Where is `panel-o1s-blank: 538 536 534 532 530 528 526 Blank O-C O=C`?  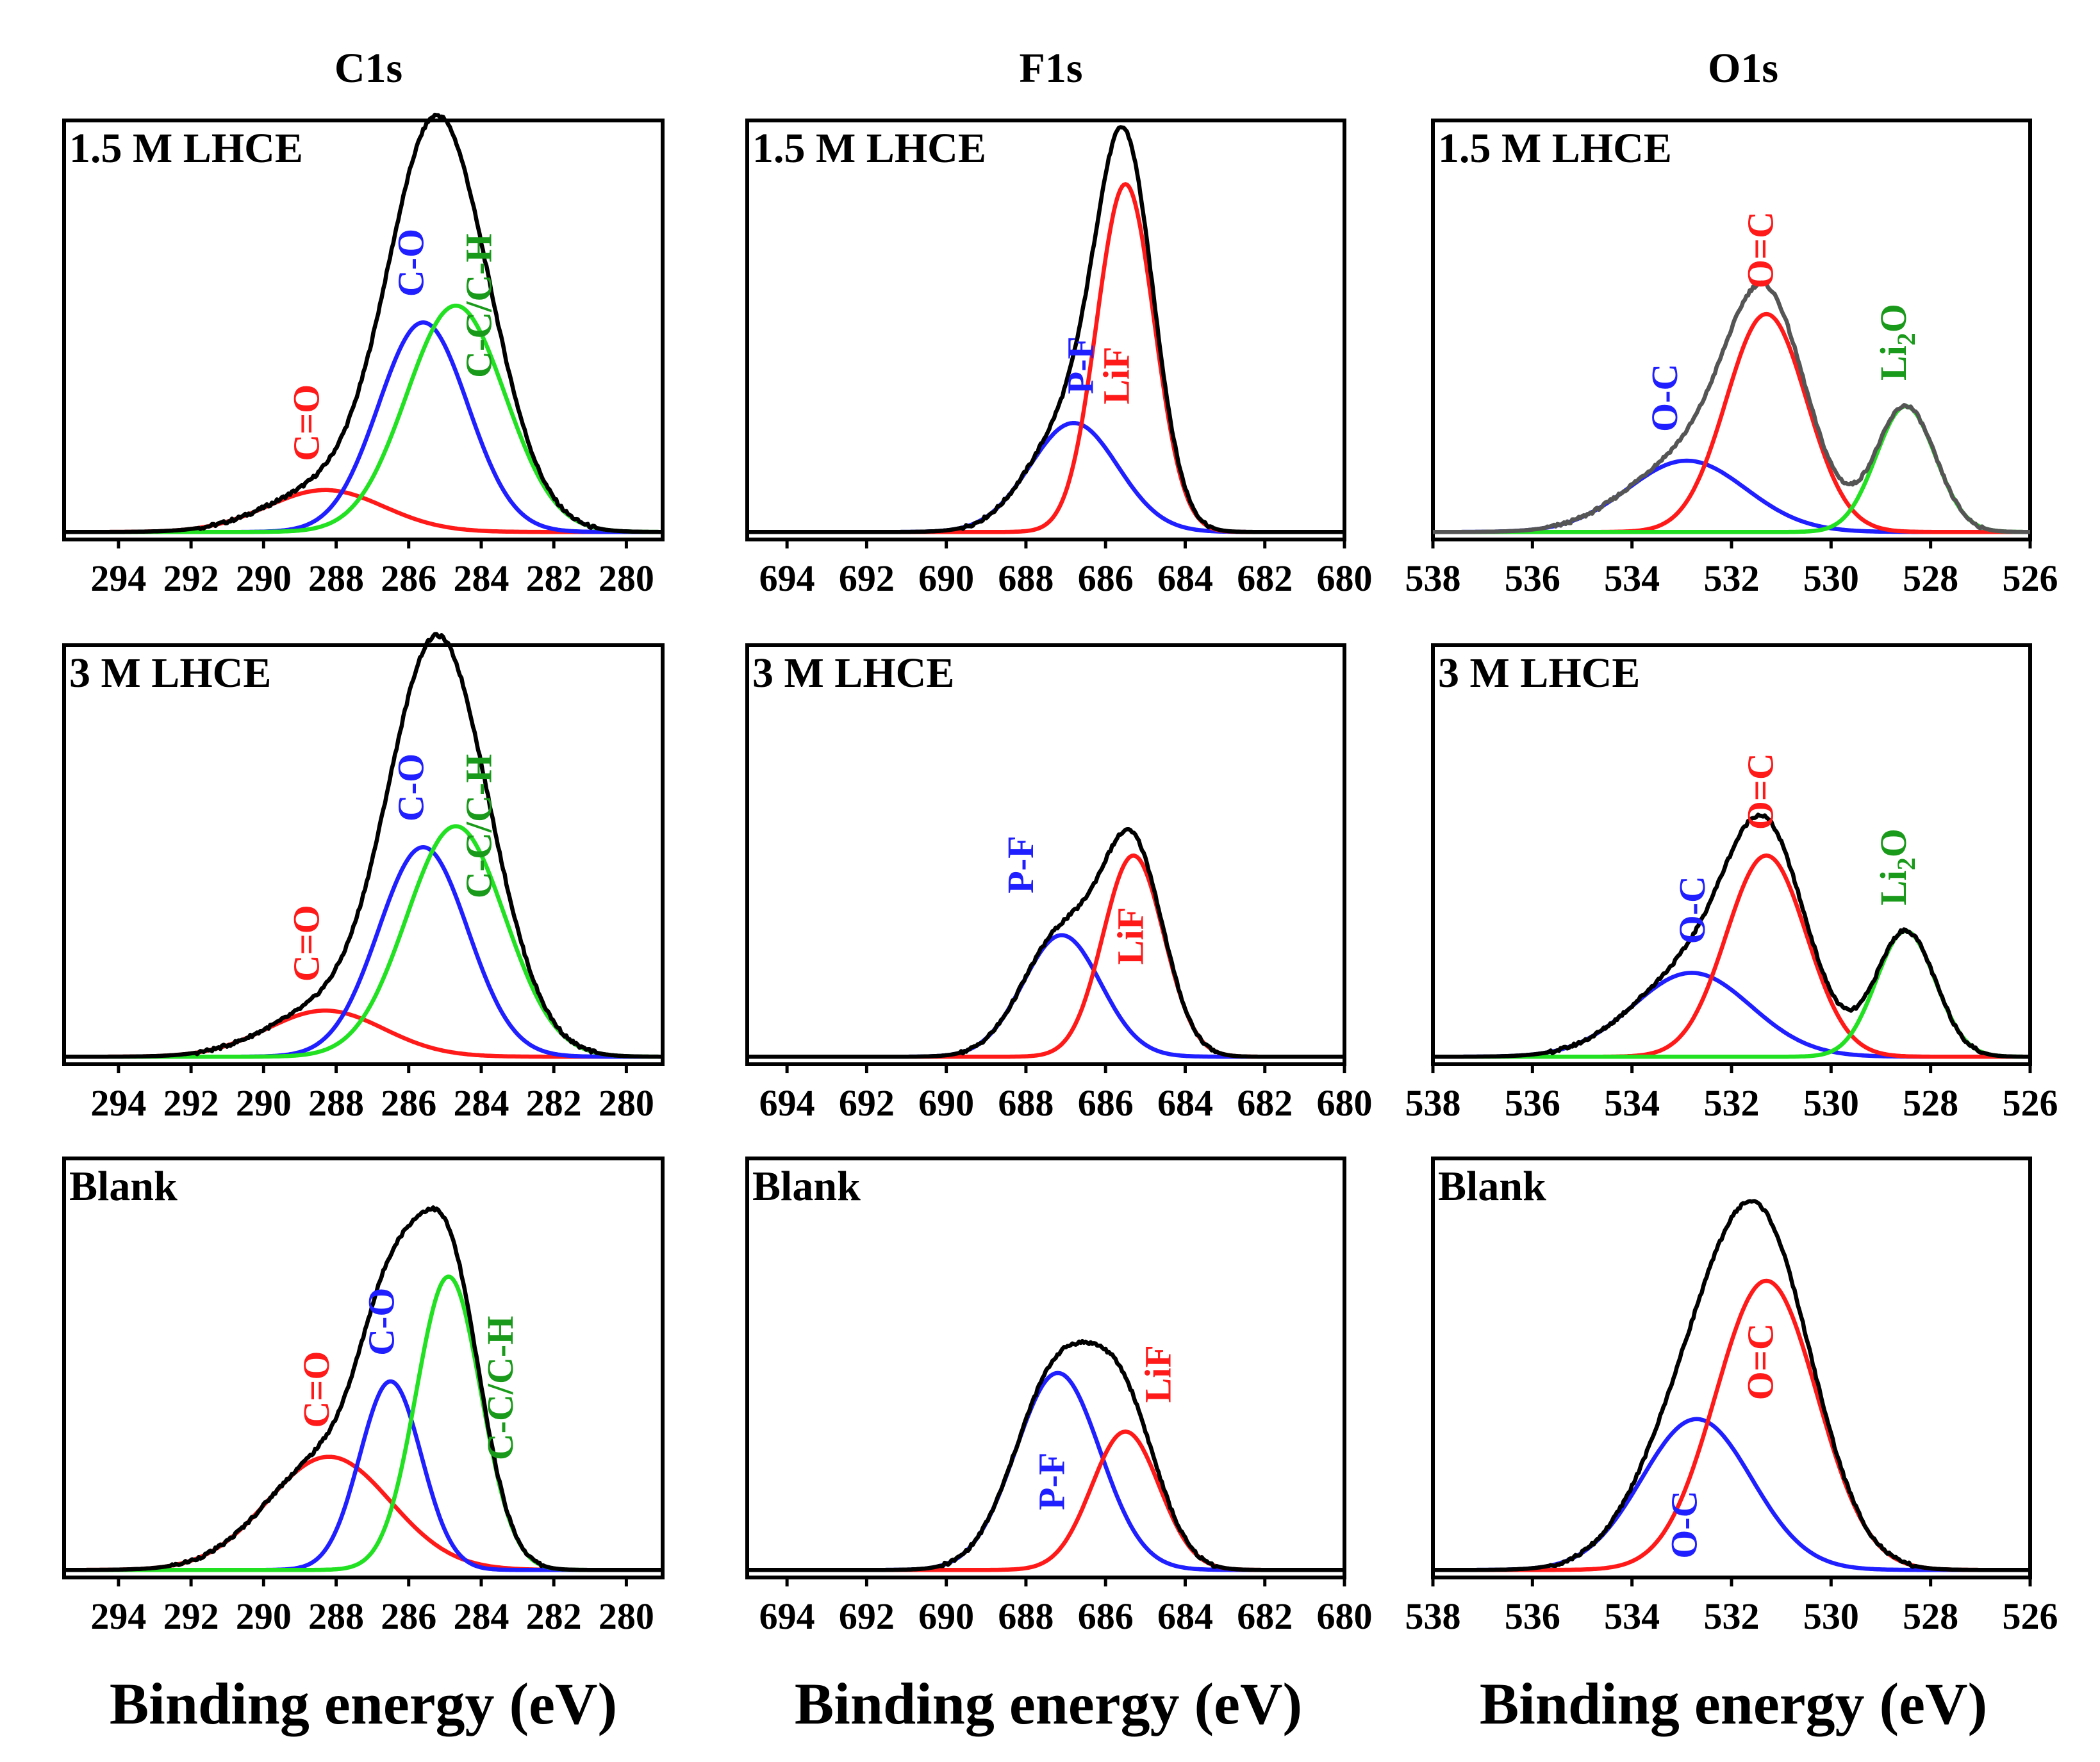
panel-o1s-blank: 538 536 534 532 530 528 526 Blank O-C O=C is located at coordinates (1732, 1397).